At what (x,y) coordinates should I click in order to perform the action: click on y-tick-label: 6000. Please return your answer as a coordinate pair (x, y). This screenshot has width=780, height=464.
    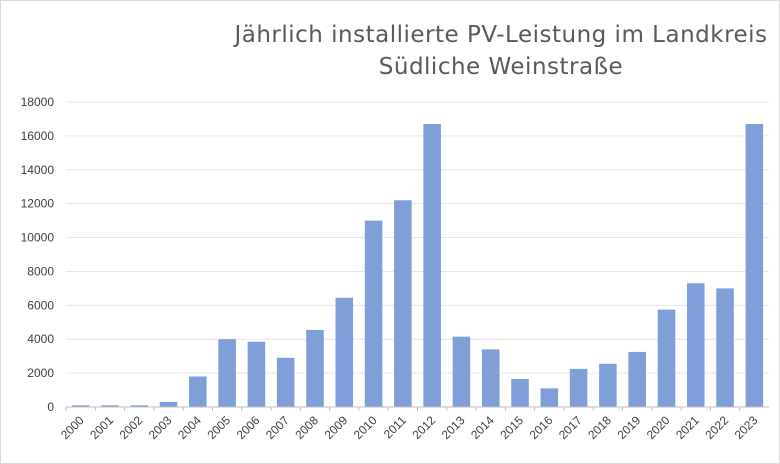
    Looking at the image, I should click on (40, 305).